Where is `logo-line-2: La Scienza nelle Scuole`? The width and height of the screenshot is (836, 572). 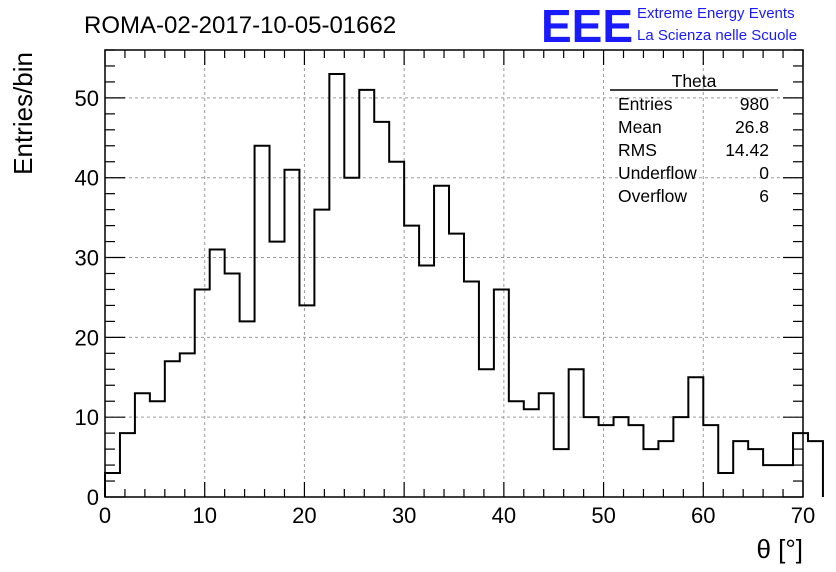
logo-line-2: La Scienza nelle Scuole is located at coordinates (717, 35).